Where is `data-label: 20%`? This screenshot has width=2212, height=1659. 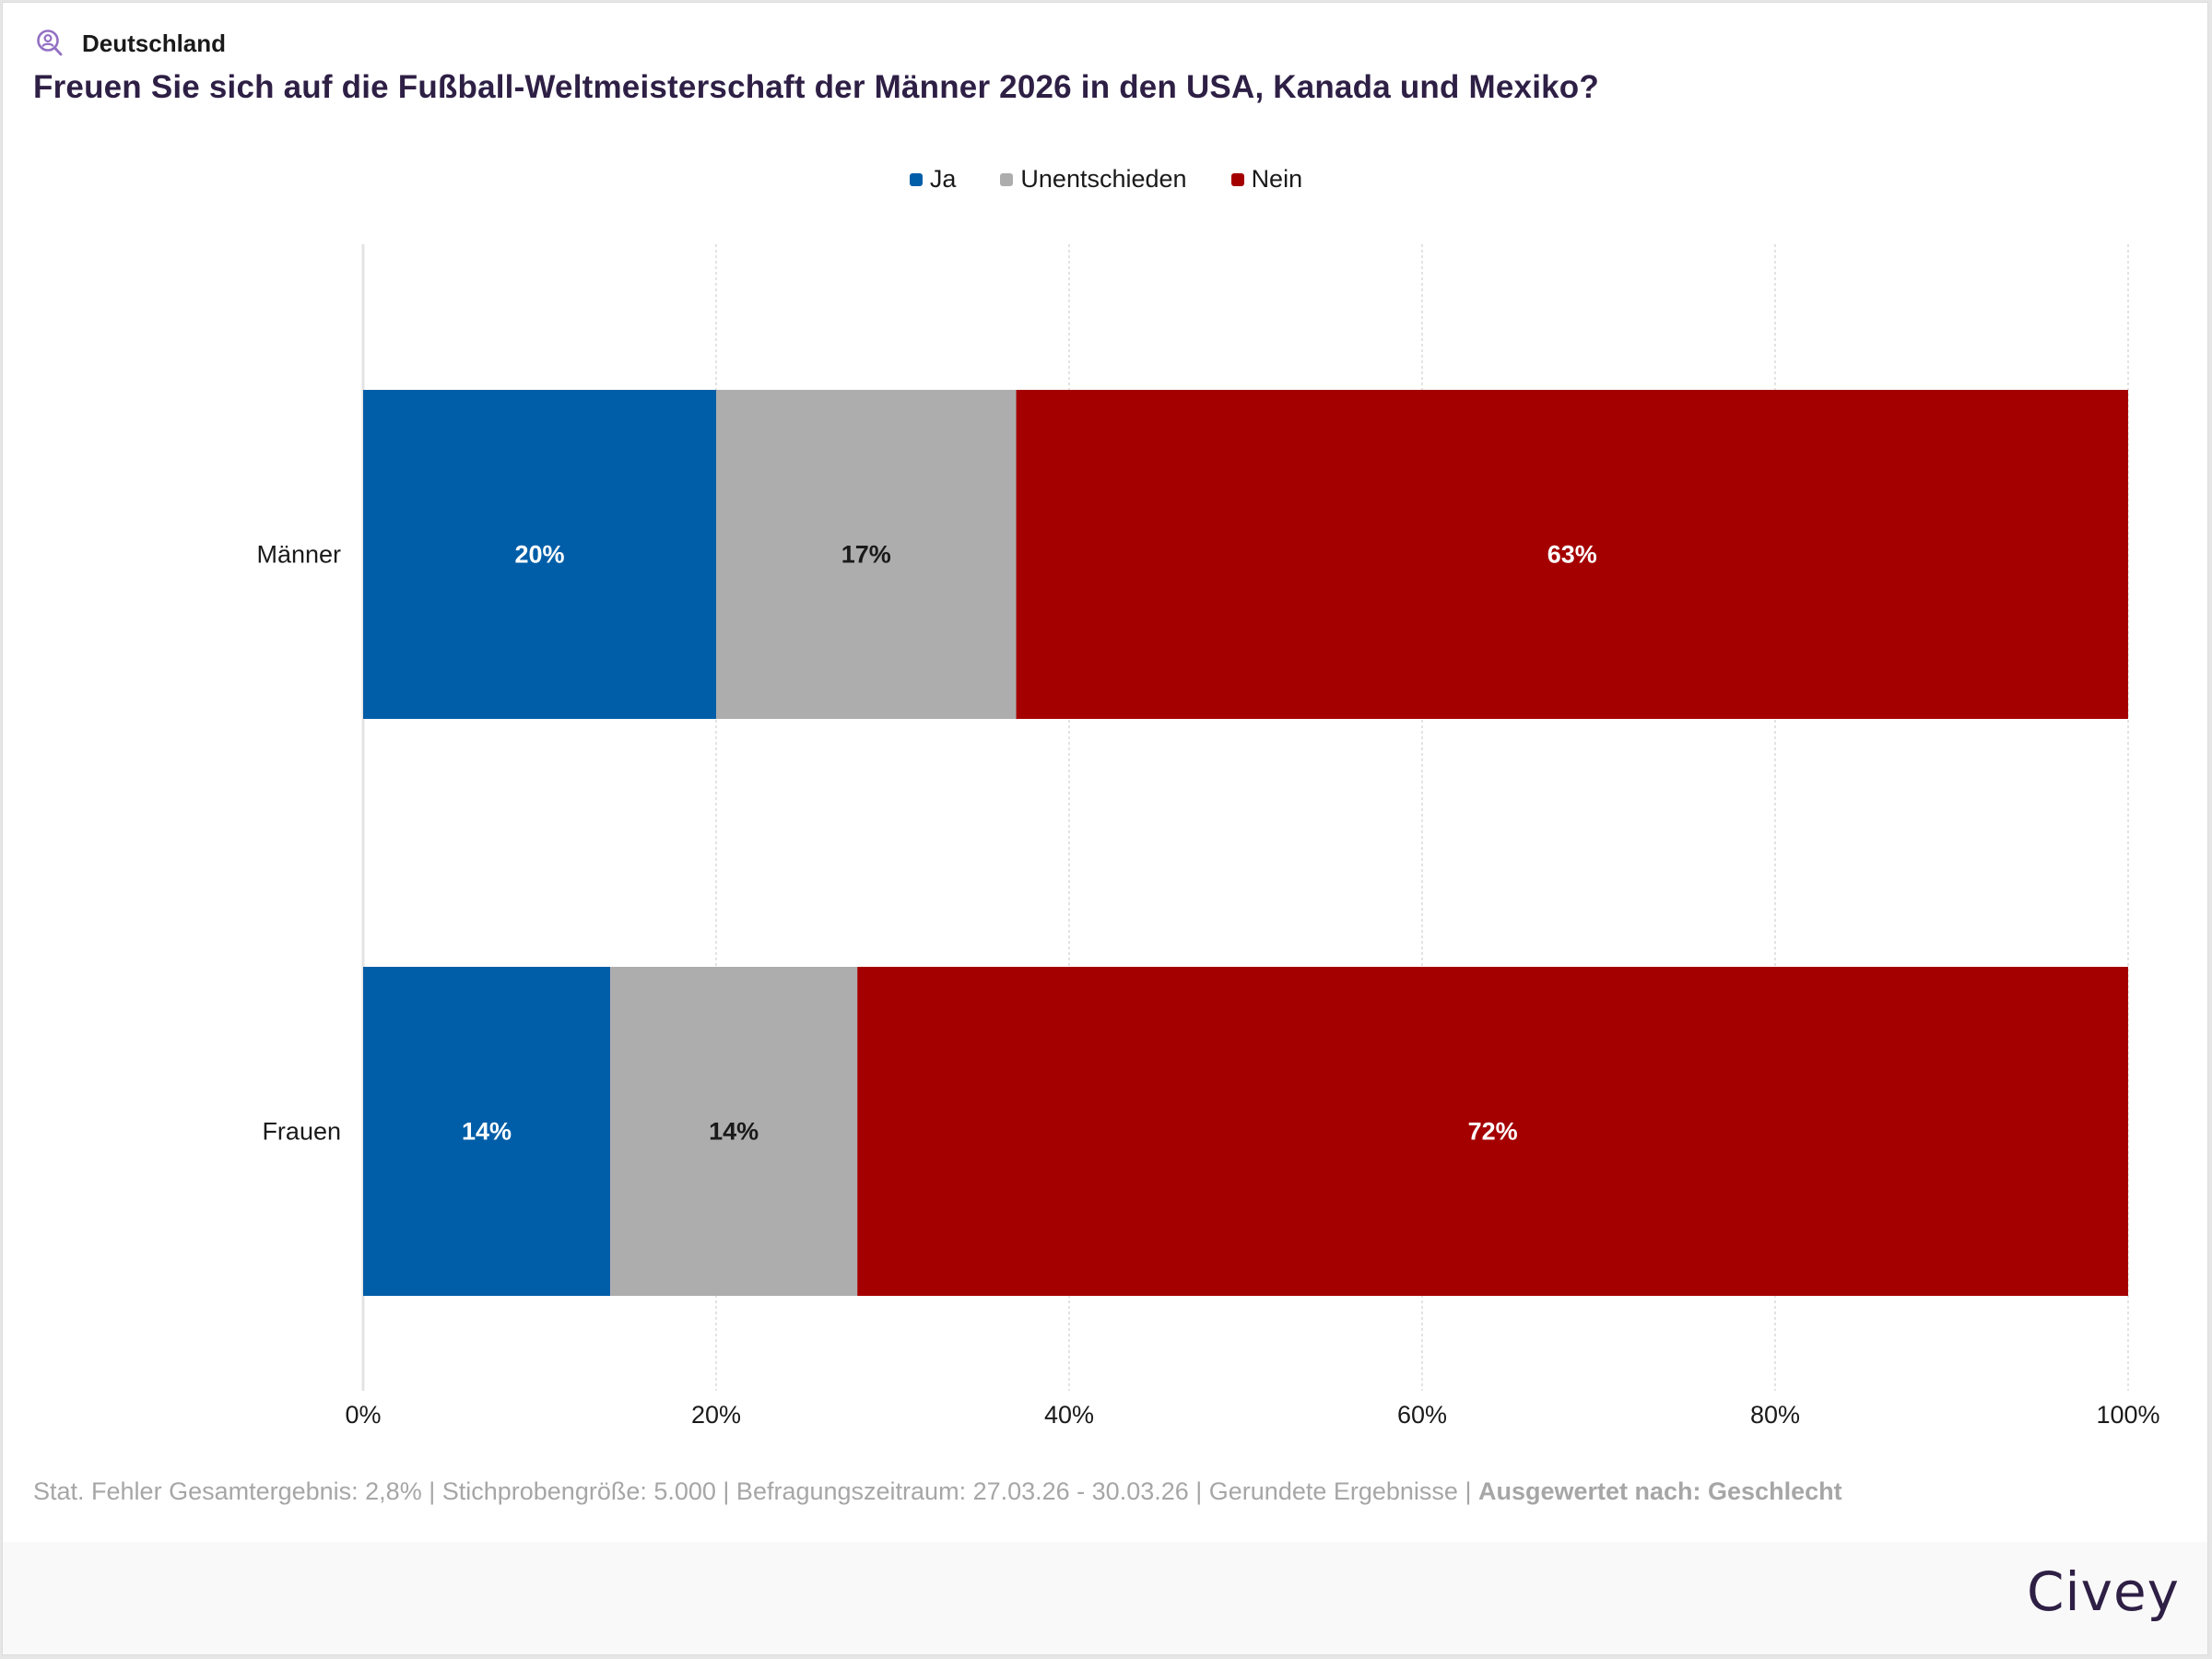 data-label: 20% is located at coordinates (539, 555).